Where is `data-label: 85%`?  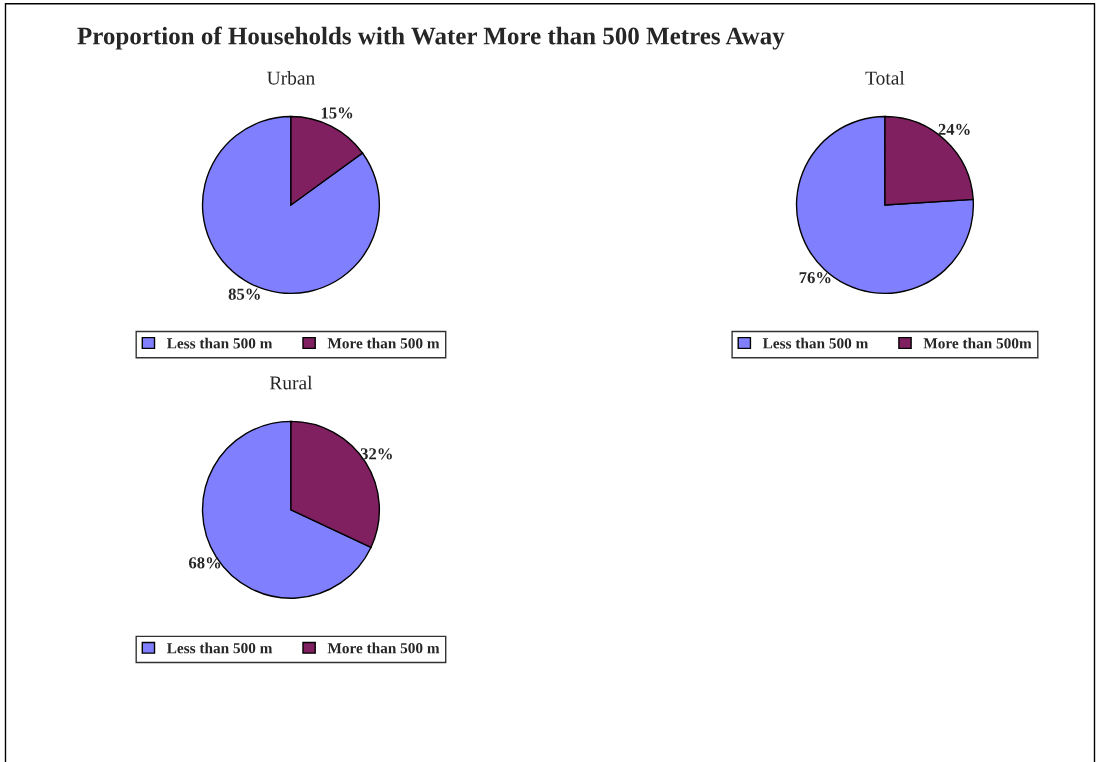 data-label: 85% is located at coordinates (244, 294).